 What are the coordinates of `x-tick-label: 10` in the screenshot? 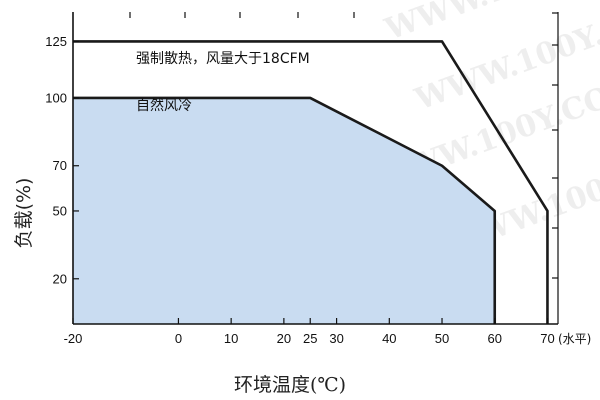 It's located at (231, 338).